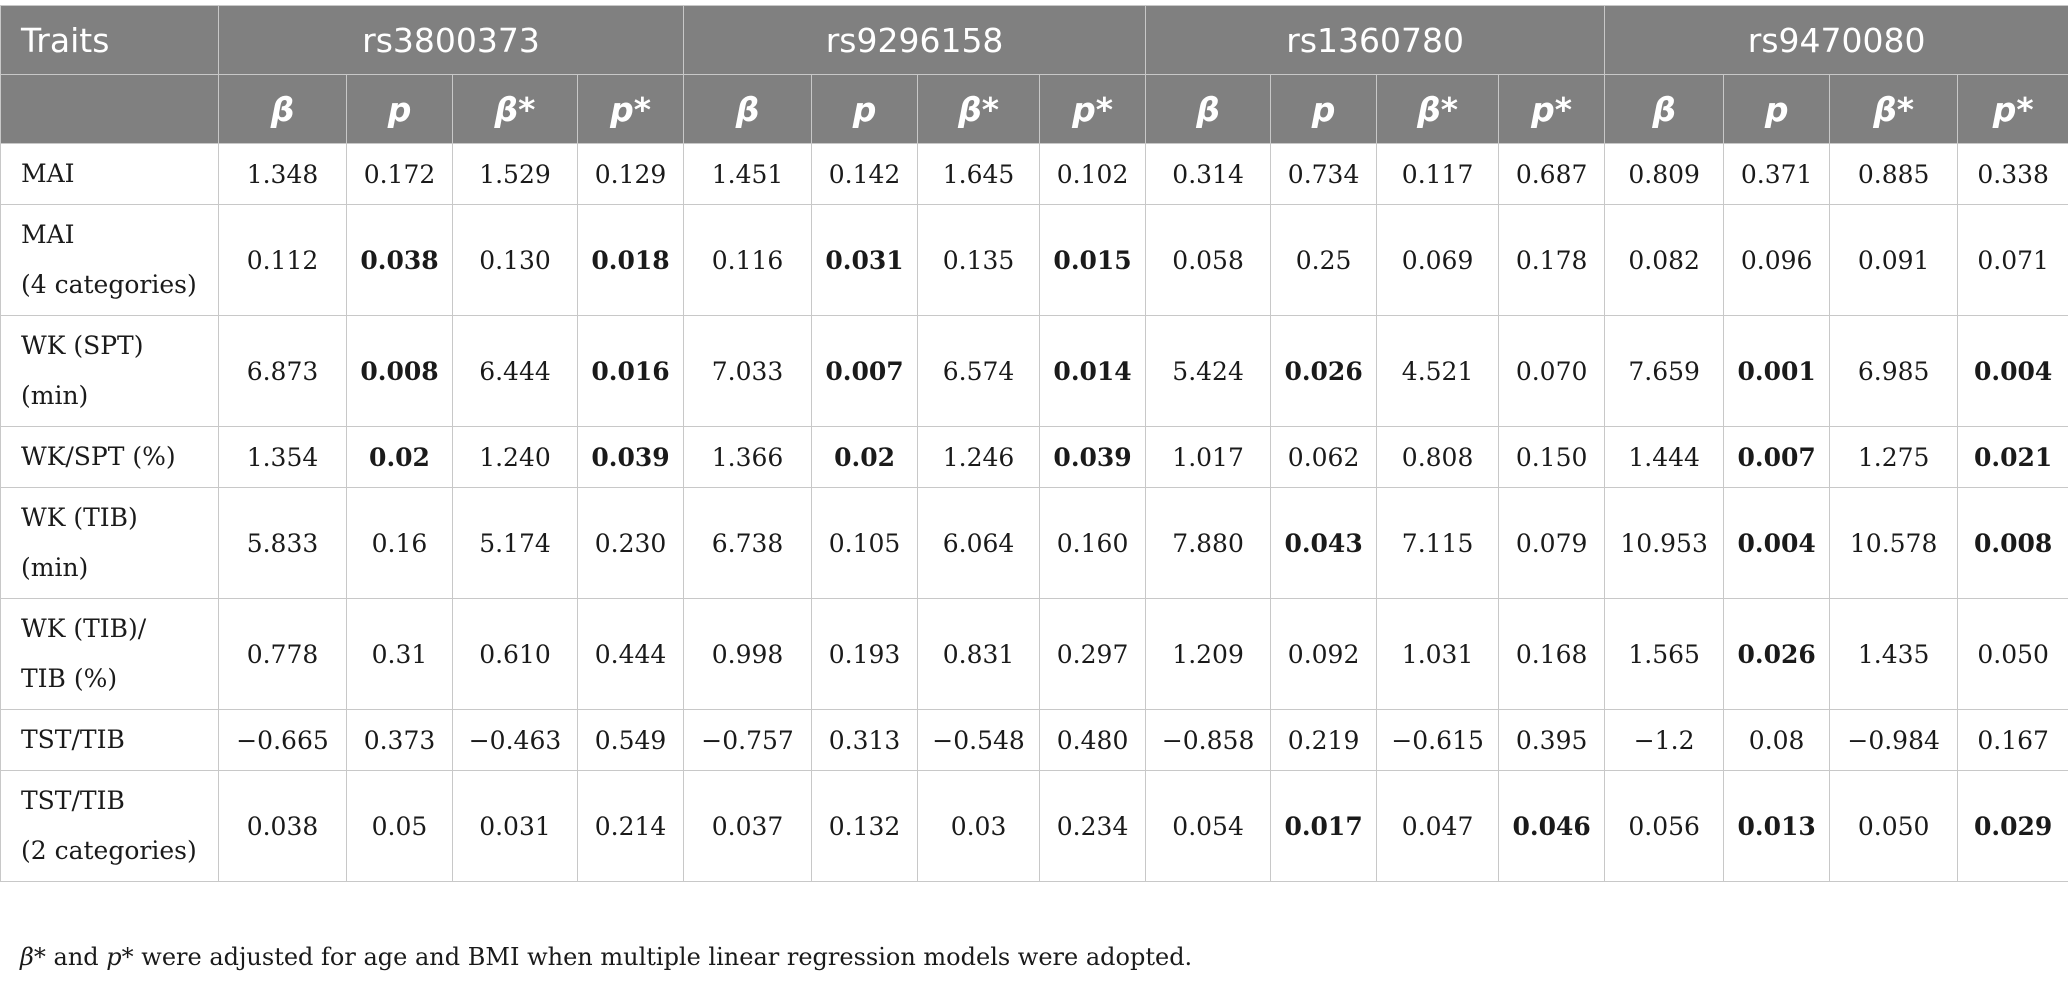 This screenshot has width=2068, height=987. What do you see at coordinates (1894, 260) in the screenshot?
I see `value-cell: 0.091` at bounding box center [1894, 260].